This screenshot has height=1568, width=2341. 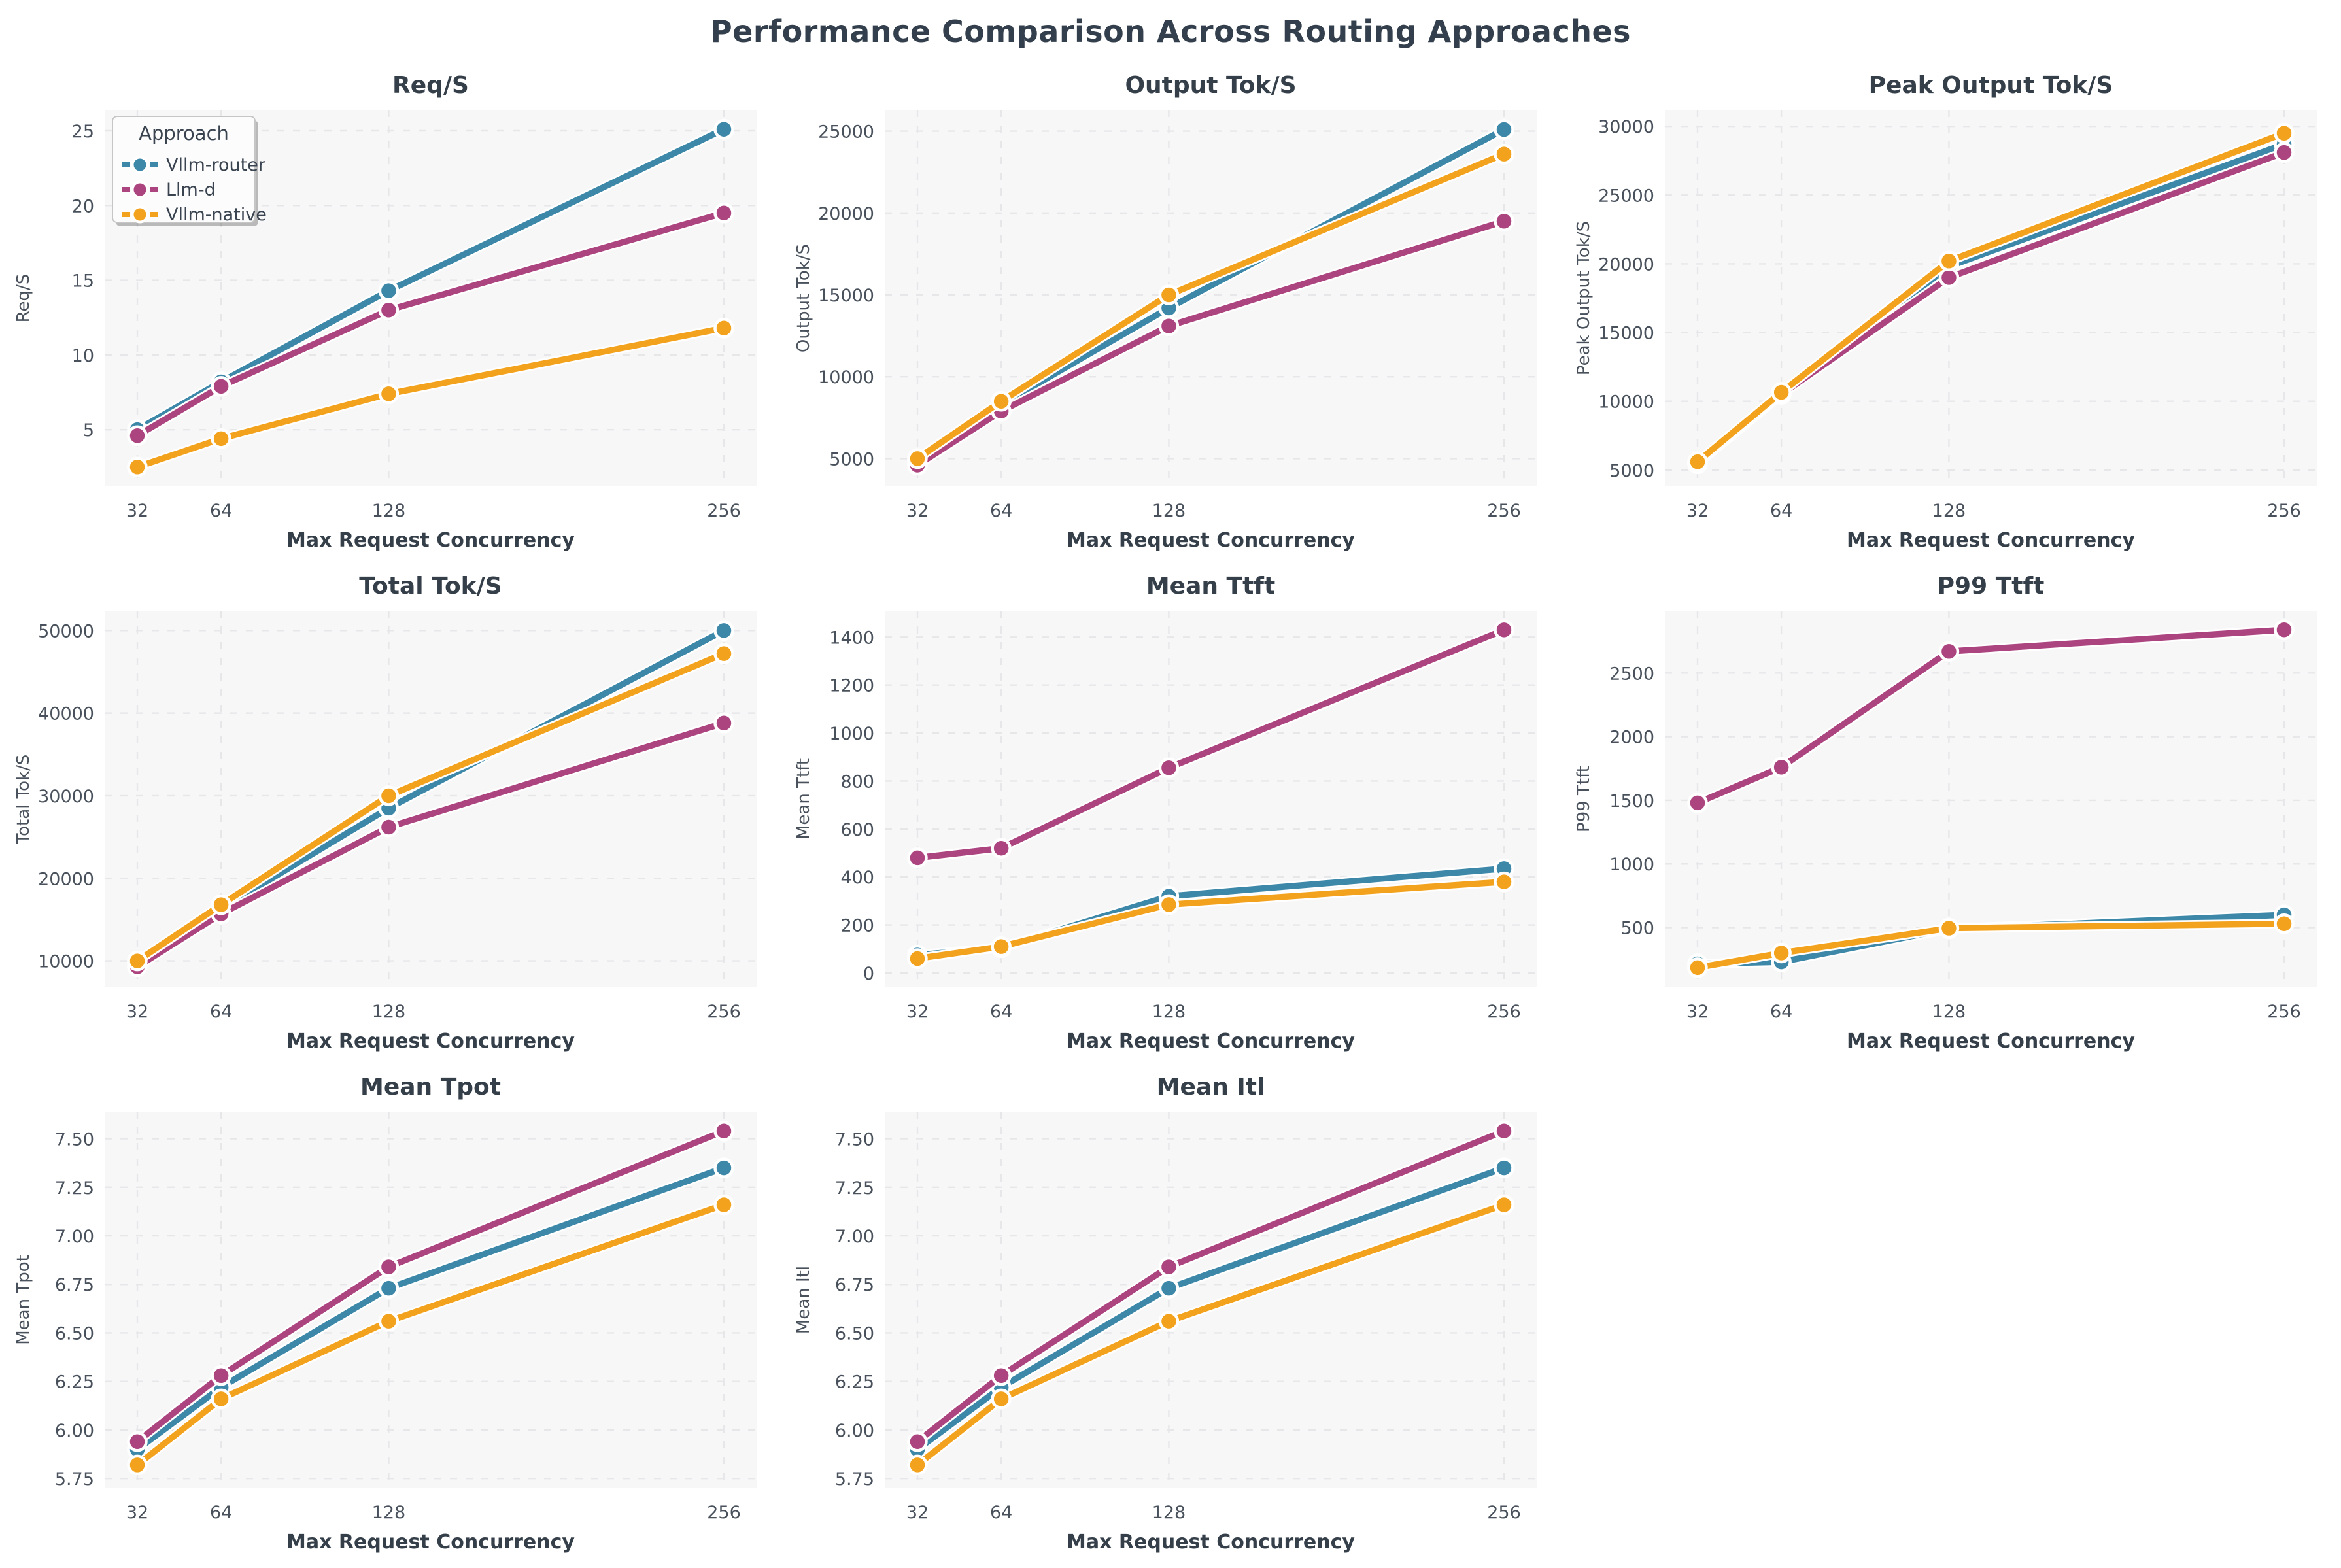 I want to click on y-tick-label: 600, so click(x=857, y=830).